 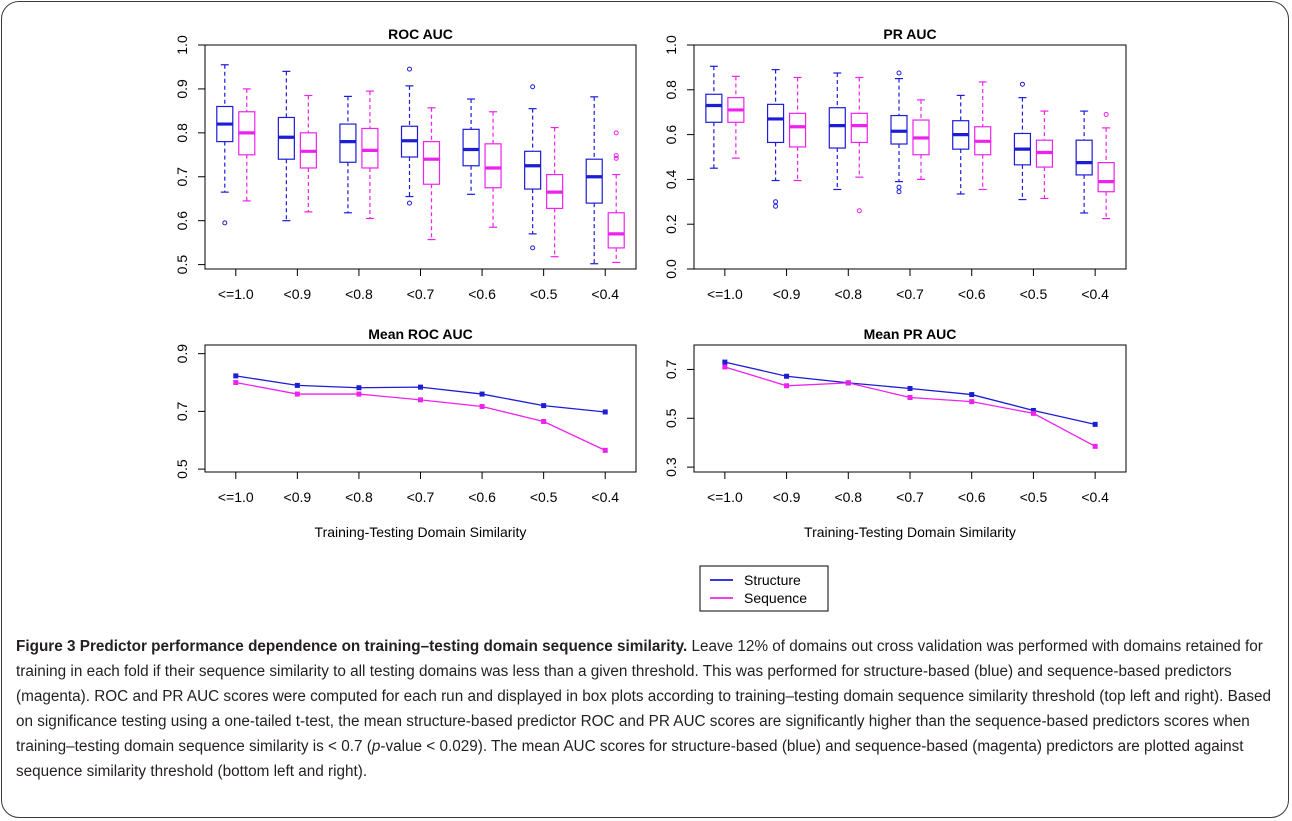 I want to click on series-line-structure, so click(x=420, y=394).